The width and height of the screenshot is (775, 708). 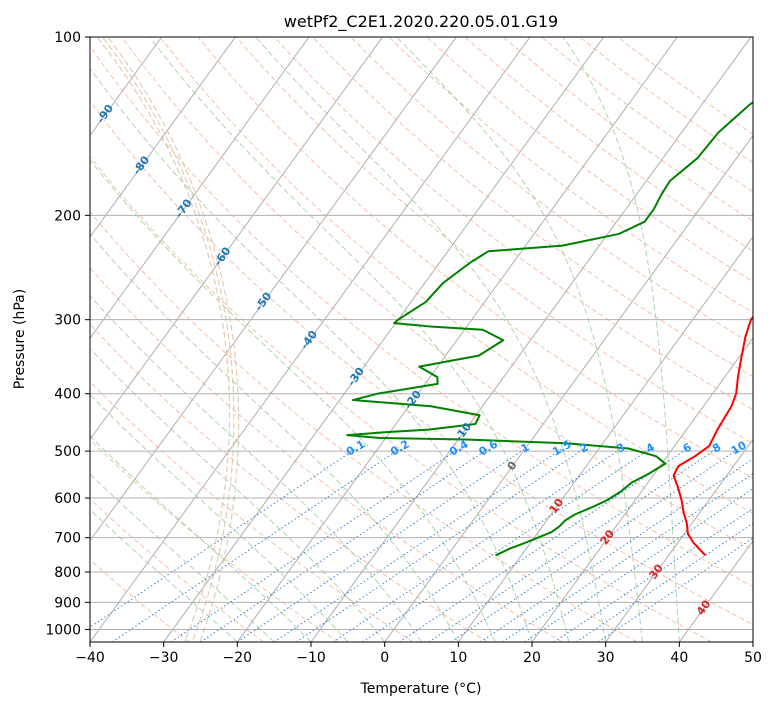 What do you see at coordinates (712, 436) in the screenshot?
I see `temperature-profile` at bounding box center [712, 436].